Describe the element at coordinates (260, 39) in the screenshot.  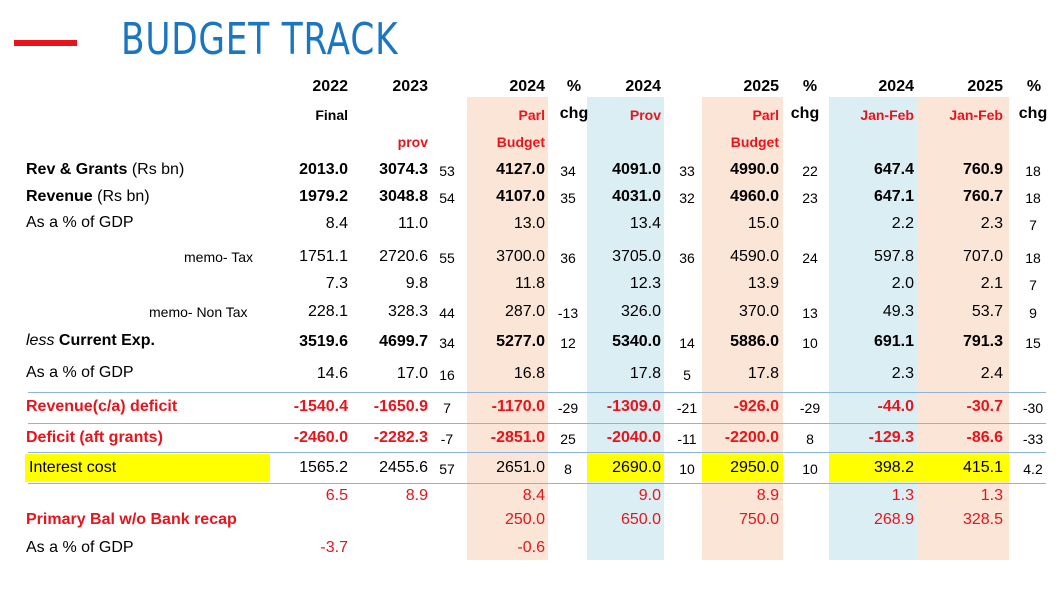
I see `page-title: BUDGET TRACK` at that location.